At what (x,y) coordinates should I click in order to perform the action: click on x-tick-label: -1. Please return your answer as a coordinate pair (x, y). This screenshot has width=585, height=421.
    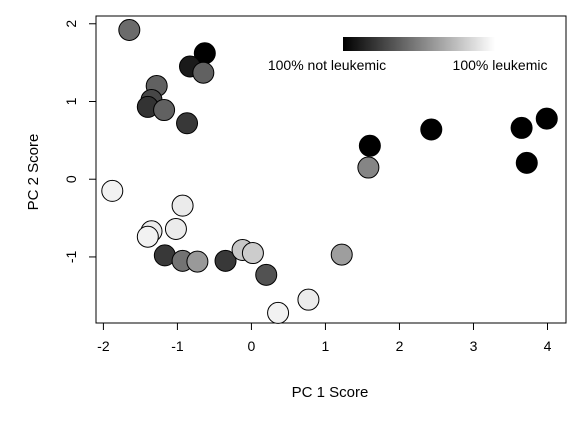
    Looking at the image, I should click on (177, 346).